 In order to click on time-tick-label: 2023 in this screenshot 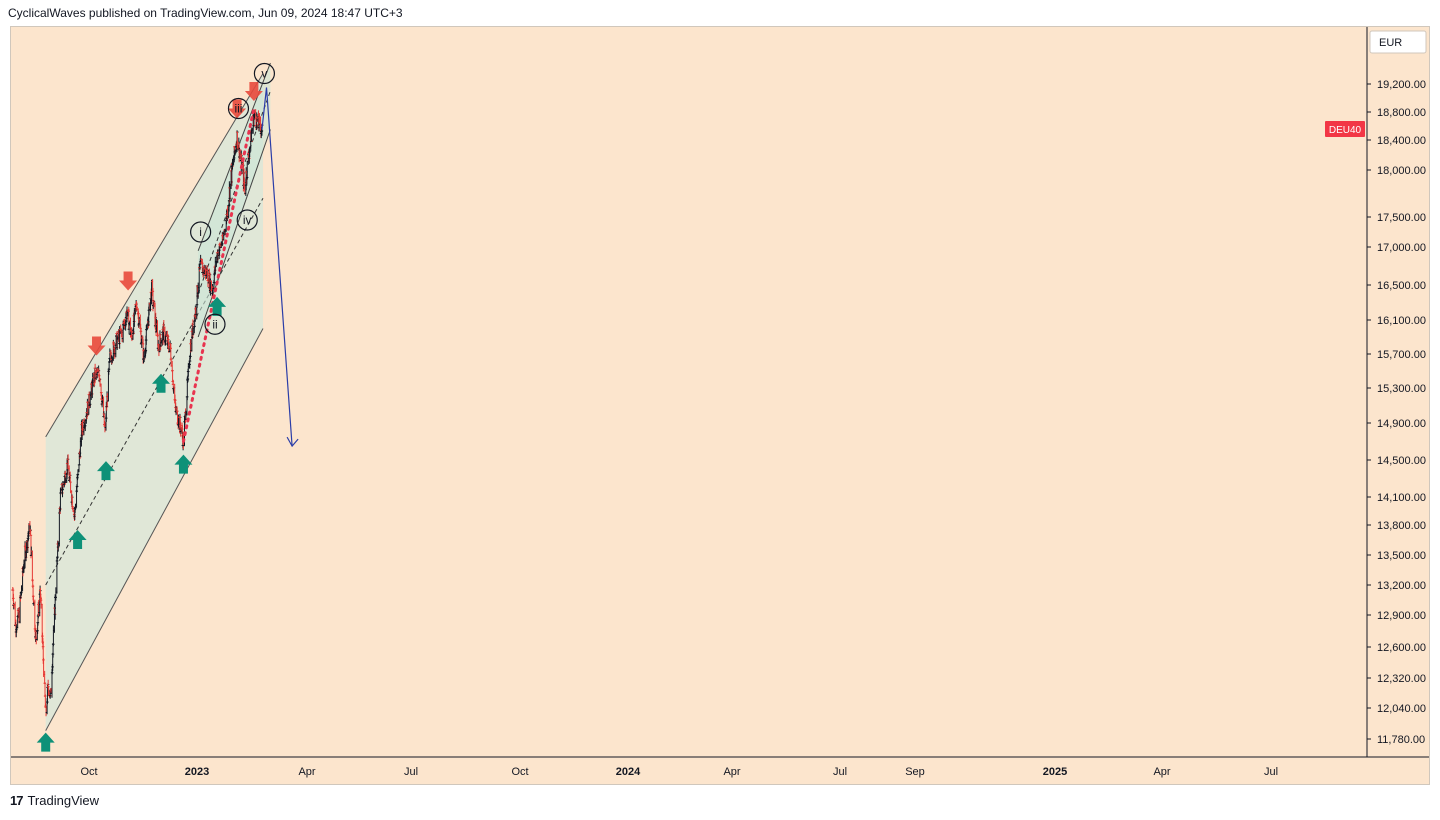, I will do `click(197, 772)`.